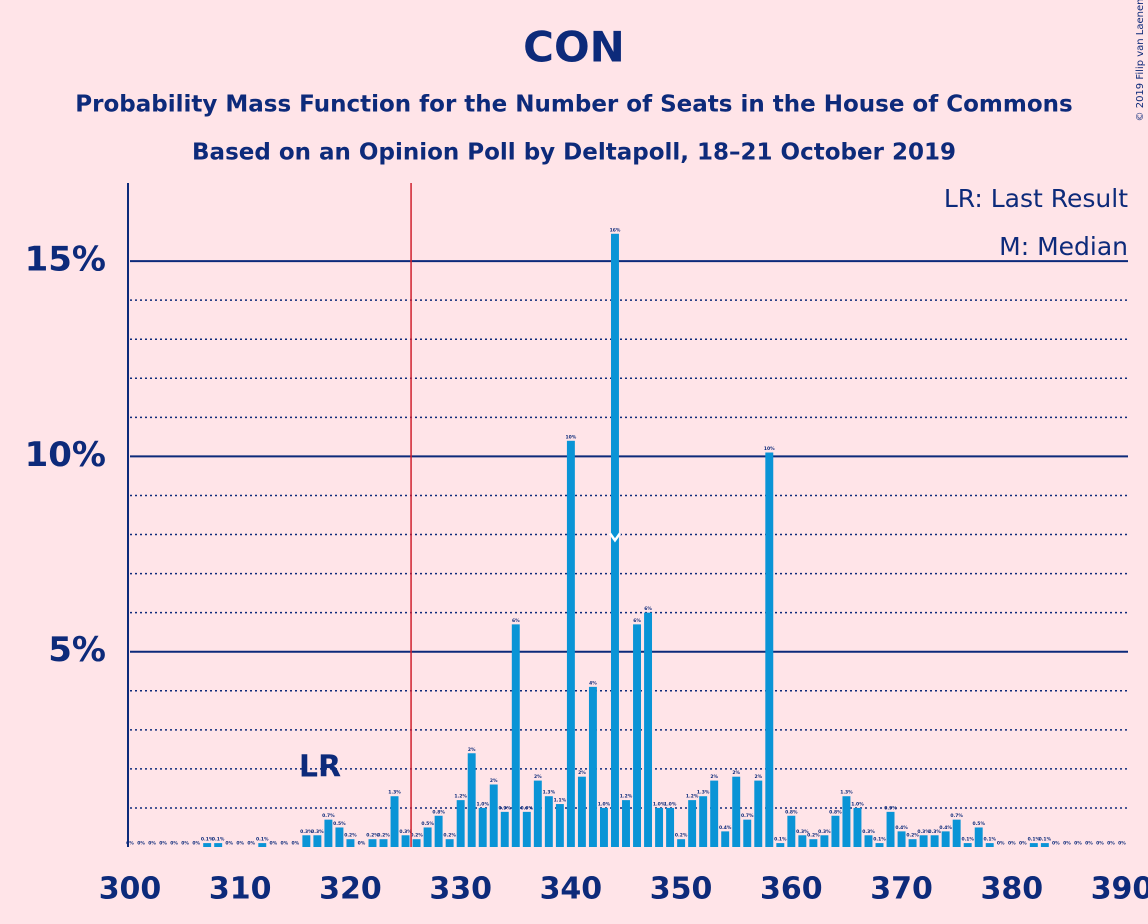 This screenshot has height=924, width=1148. I want to click on x-tick-label: 340, so click(571, 889).